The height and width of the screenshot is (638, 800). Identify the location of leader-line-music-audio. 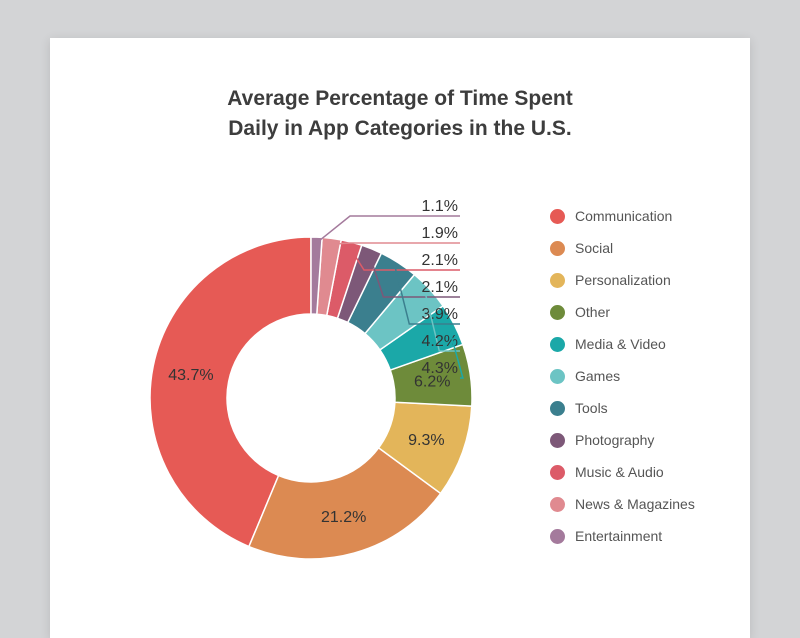
(404, 259).